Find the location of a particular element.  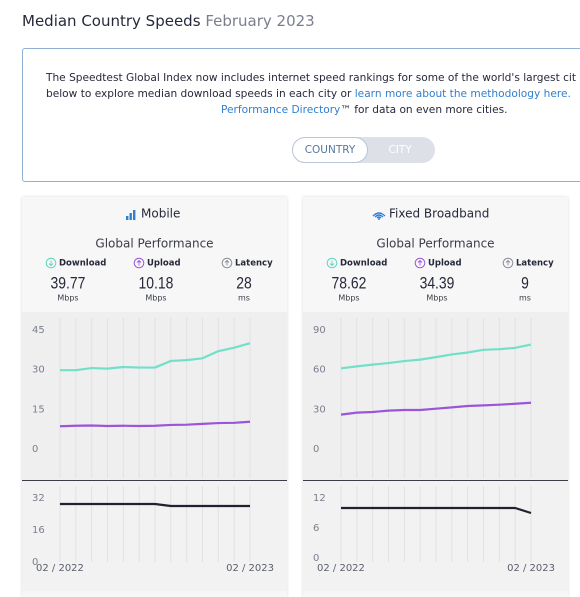

y-tick-label: 6 is located at coordinates (316, 528).